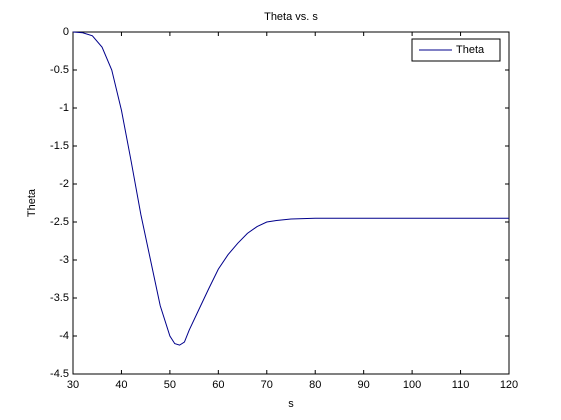 This screenshot has width=561, height=420. Describe the element at coordinates (170, 385) in the screenshot. I see `x-tick-label: 50` at that location.